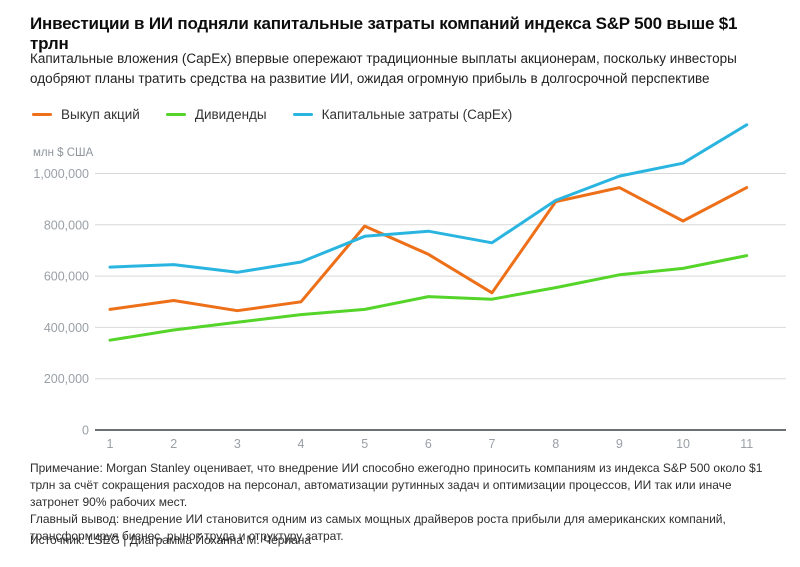 Image resolution: width=800 pixels, height=567 pixels. Describe the element at coordinates (364, 444) in the screenshot. I see `x-tick-label: 5` at that location.